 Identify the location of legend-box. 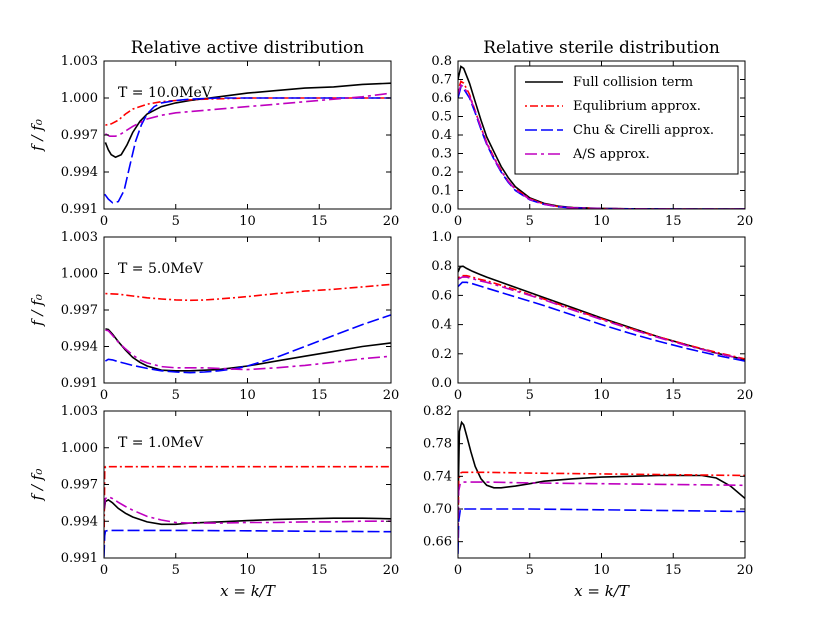
(626, 120).